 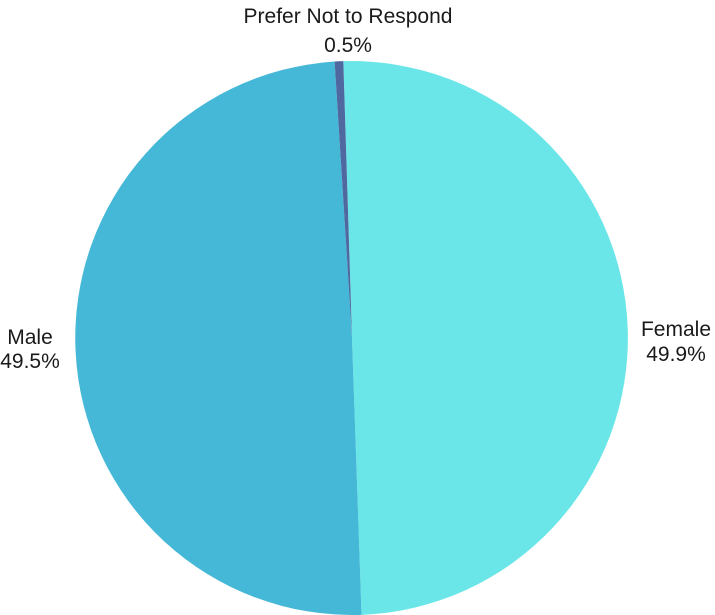 I want to click on slice-label-prefer-not-to-respond: Prefer Not to Respond, so click(x=348, y=16).